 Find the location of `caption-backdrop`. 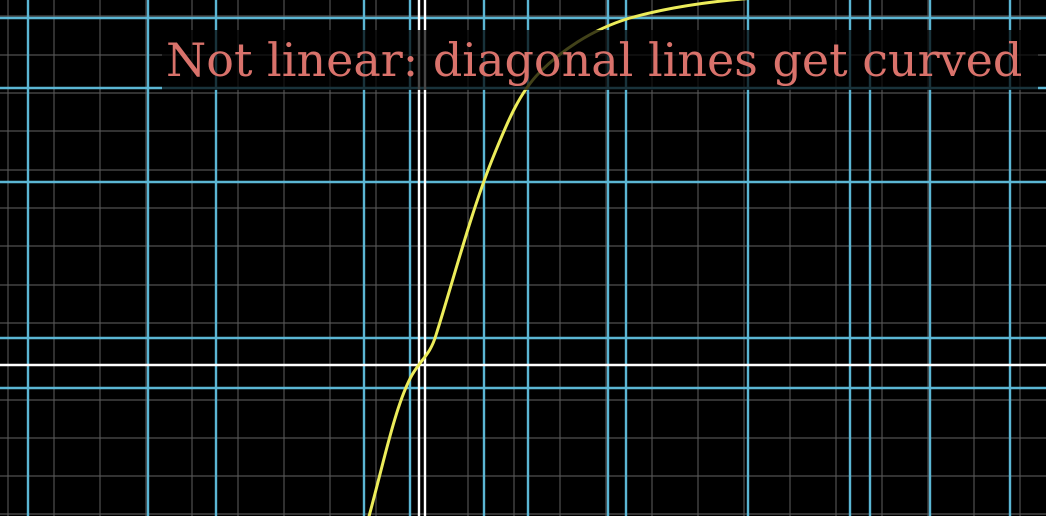

caption-backdrop is located at coordinates (600, 60).